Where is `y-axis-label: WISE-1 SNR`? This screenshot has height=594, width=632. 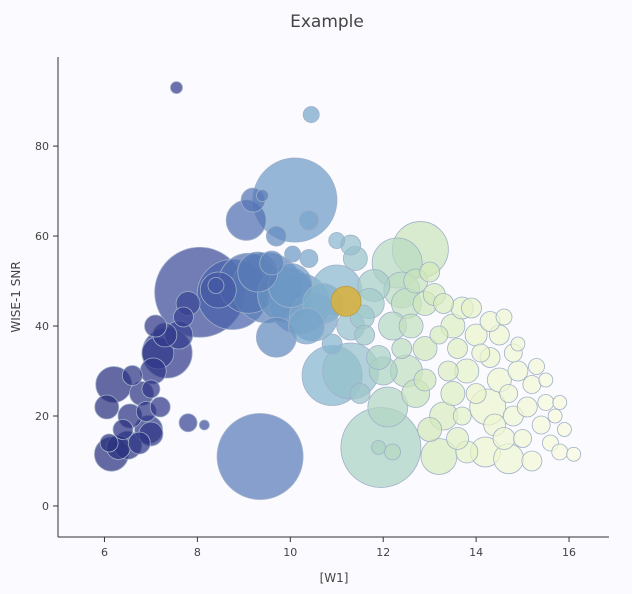
y-axis-label: WISE-1 SNR is located at coordinates (16, 296).